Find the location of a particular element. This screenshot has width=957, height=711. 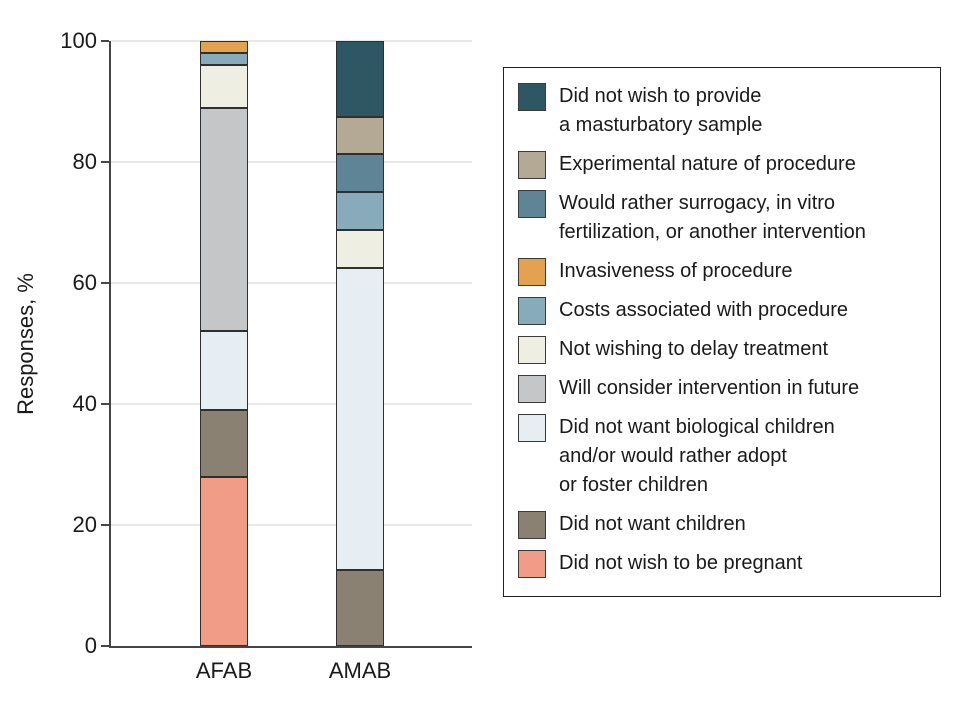

x-axis-line is located at coordinates (290, 647).